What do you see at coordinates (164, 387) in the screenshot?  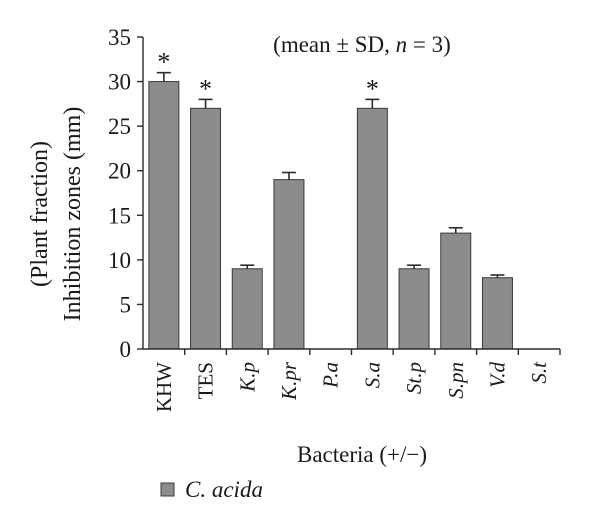 I see `x-tick-label: KHW` at bounding box center [164, 387].